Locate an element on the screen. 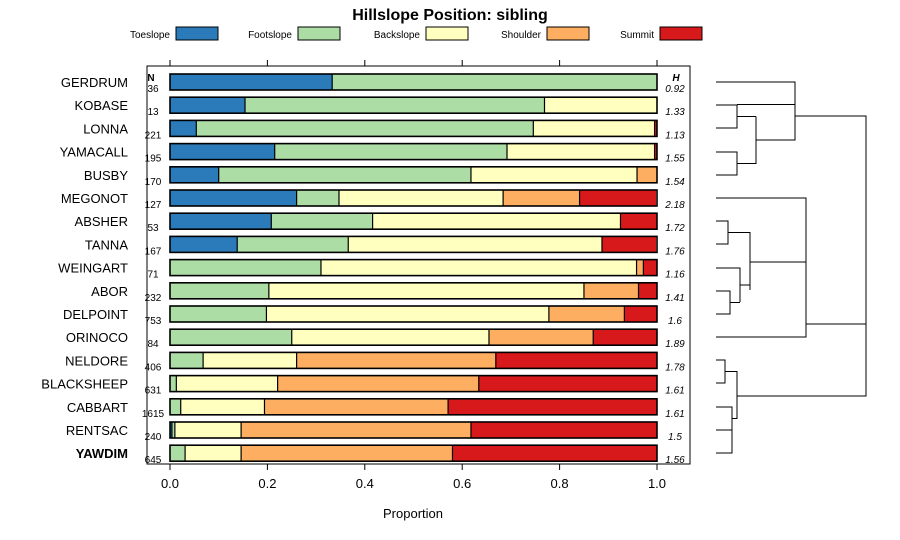 This screenshot has width=900, height=540. row-delpoint: DELPOINT 753 1.6 is located at coordinates (372, 316).